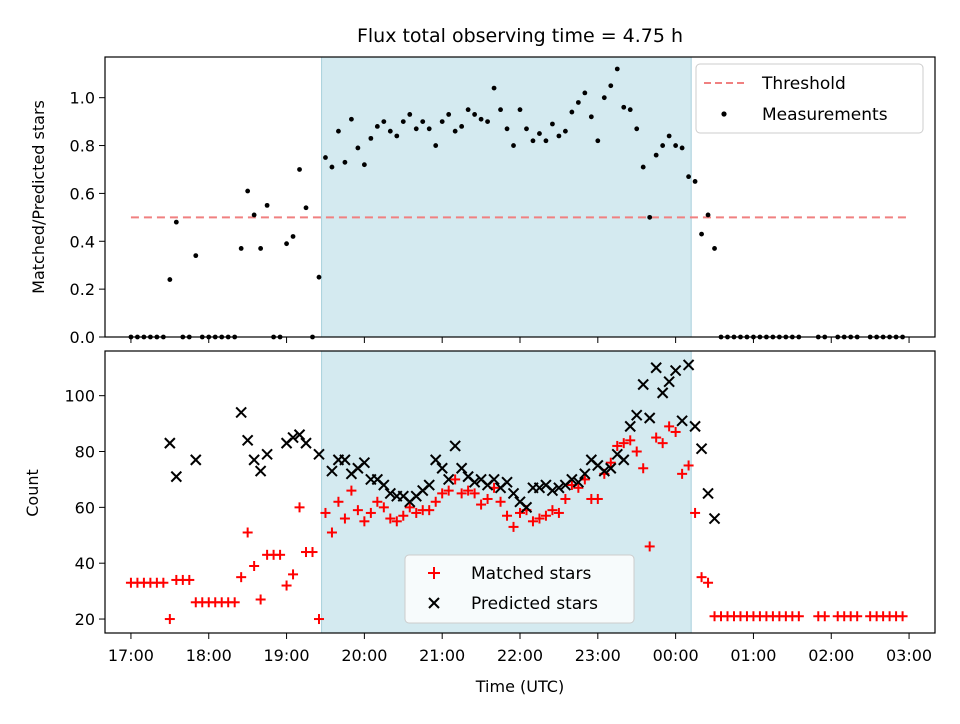 This screenshot has width=960, height=724. What do you see at coordinates (287, 655) in the screenshot?
I see `x-tick-label: 19:00` at bounding box center [287, 655].